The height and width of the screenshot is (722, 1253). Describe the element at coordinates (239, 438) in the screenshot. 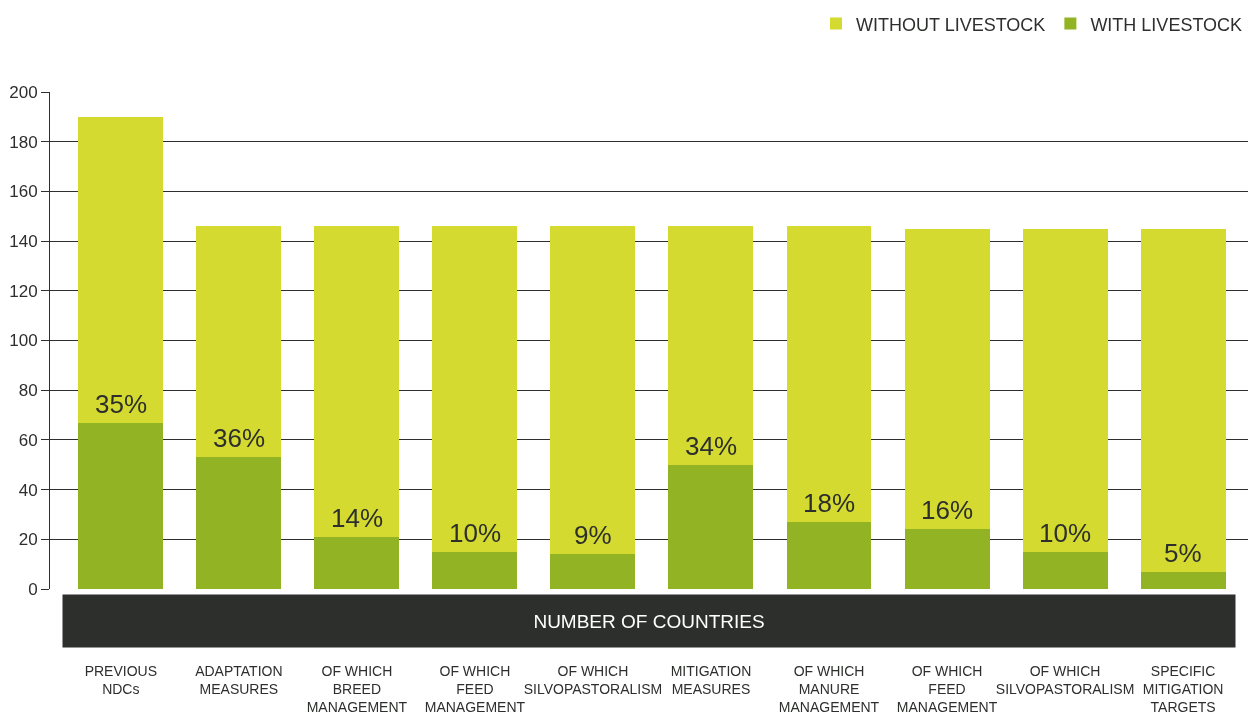

I see `annotation: 36%` at that location.